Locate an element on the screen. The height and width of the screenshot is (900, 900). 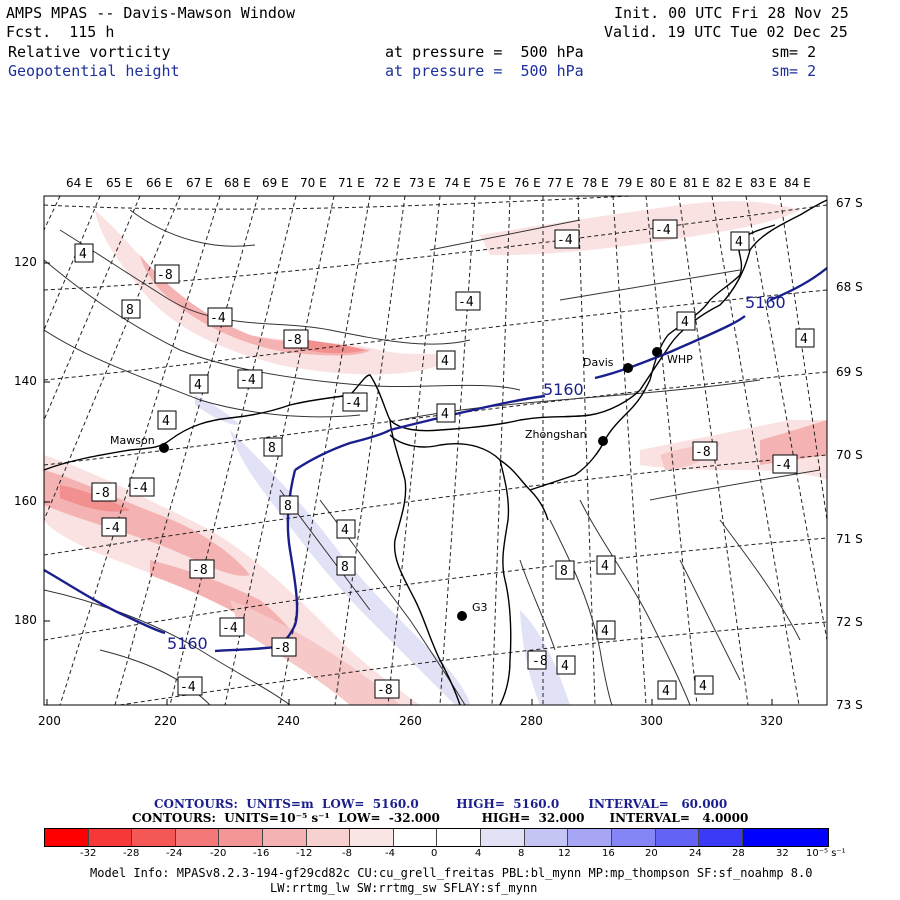
lon-label: 64 E is located at coordinates (79, 183).